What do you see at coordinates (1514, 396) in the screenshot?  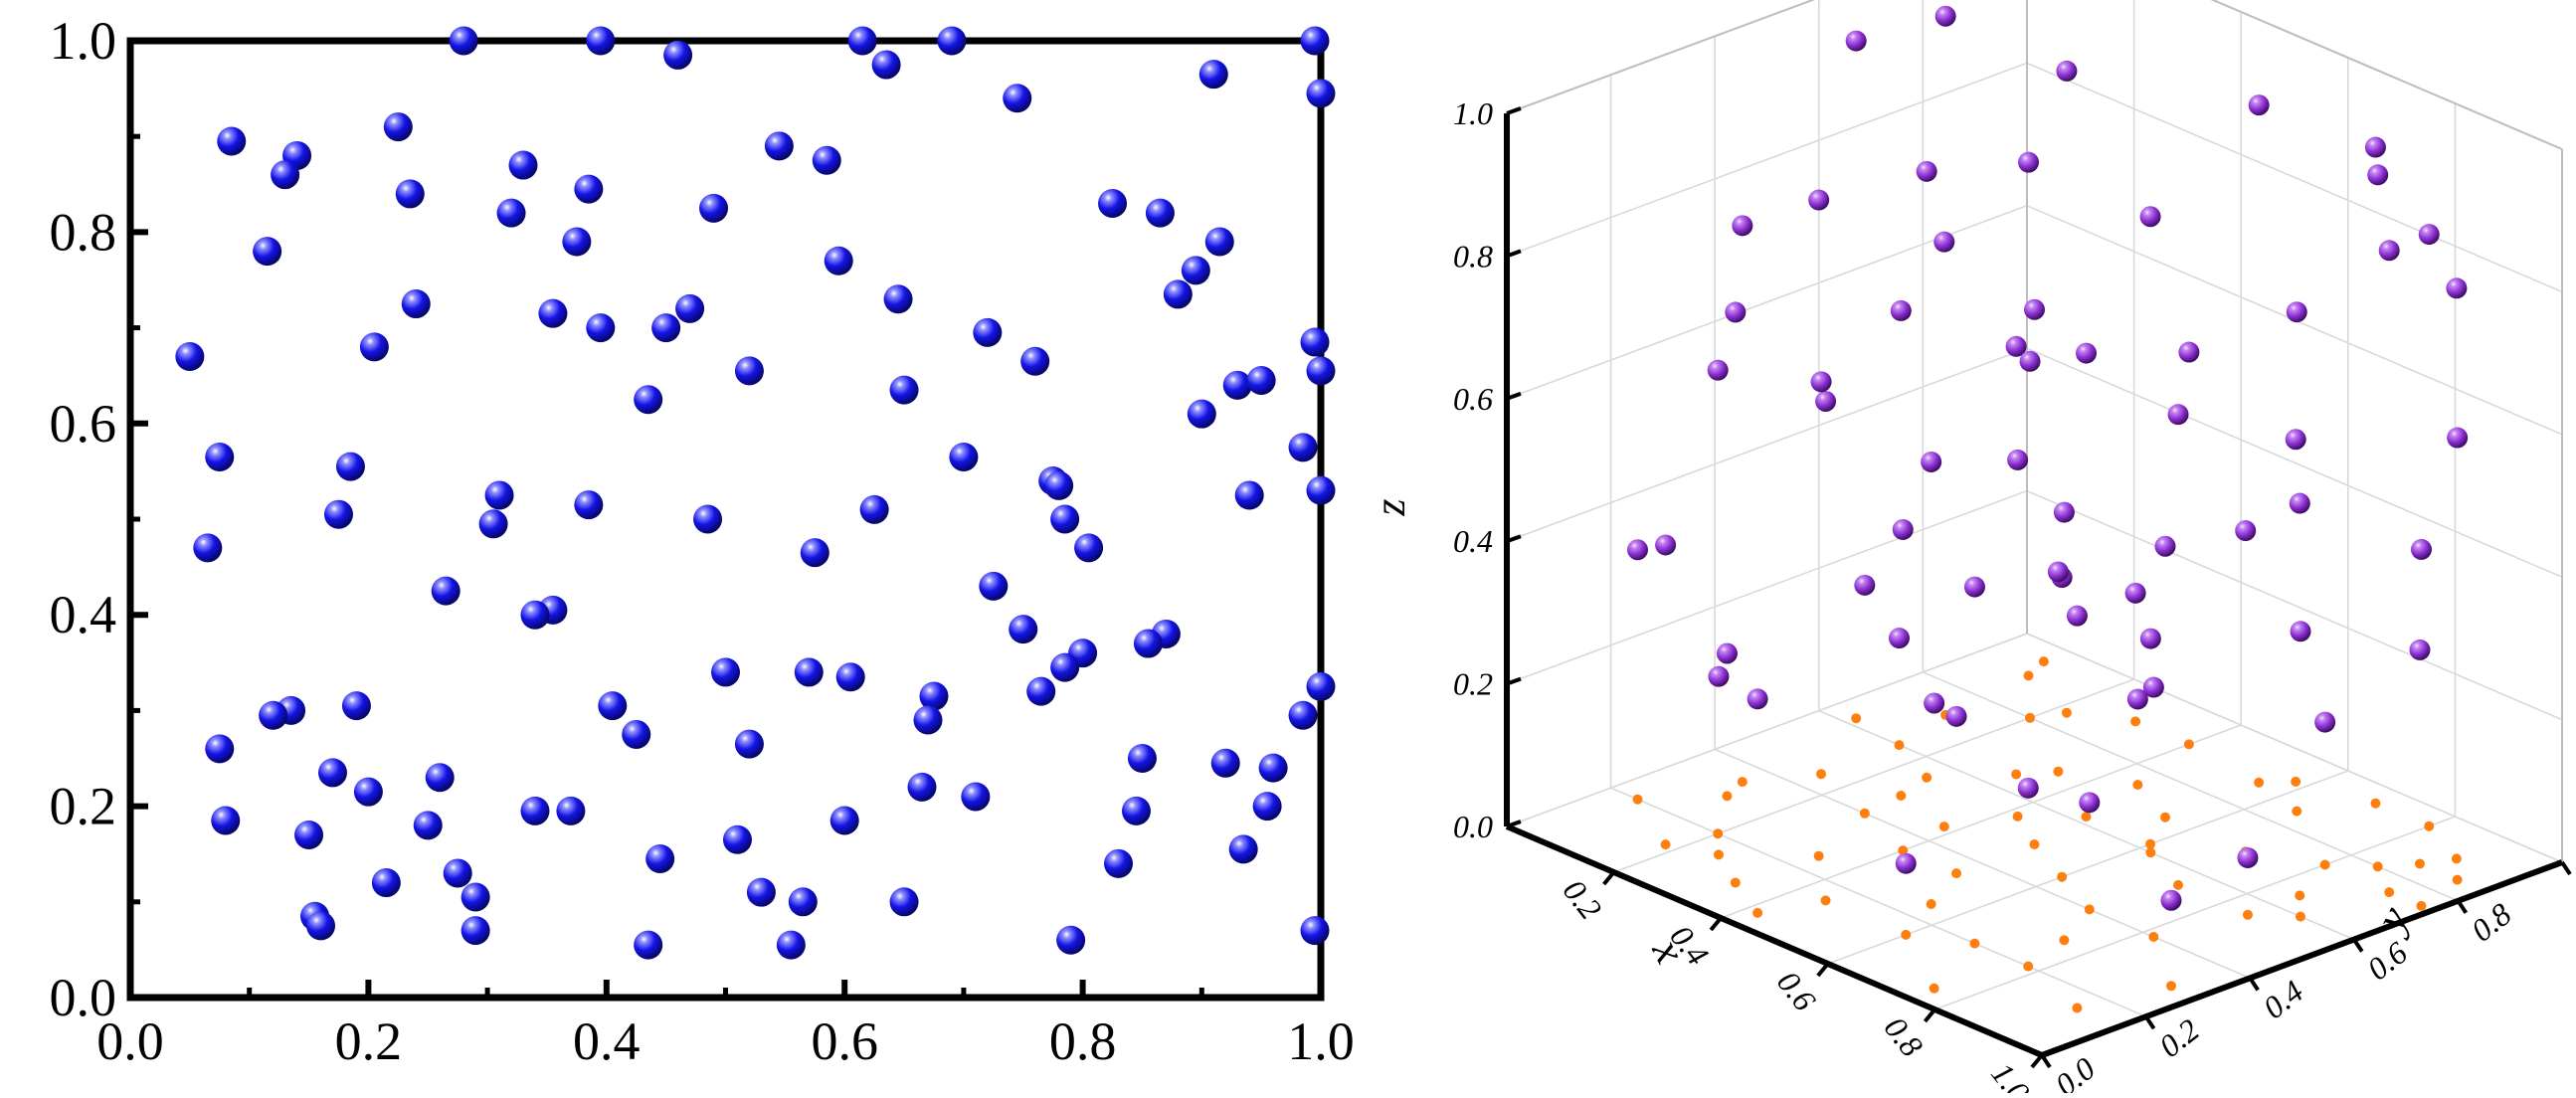 I see `z-major-tick` at bounding box center [1514, 396].